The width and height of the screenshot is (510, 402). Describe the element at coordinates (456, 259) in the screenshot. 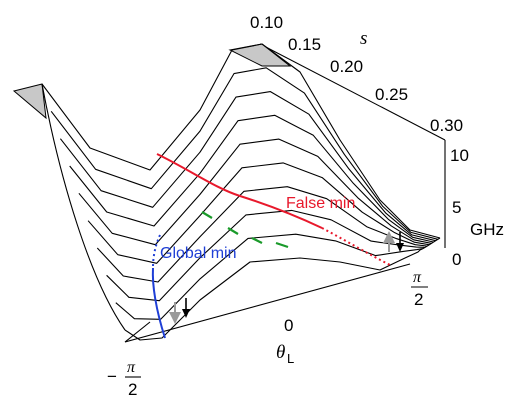

I see `z-tick-0: 0` at that location.